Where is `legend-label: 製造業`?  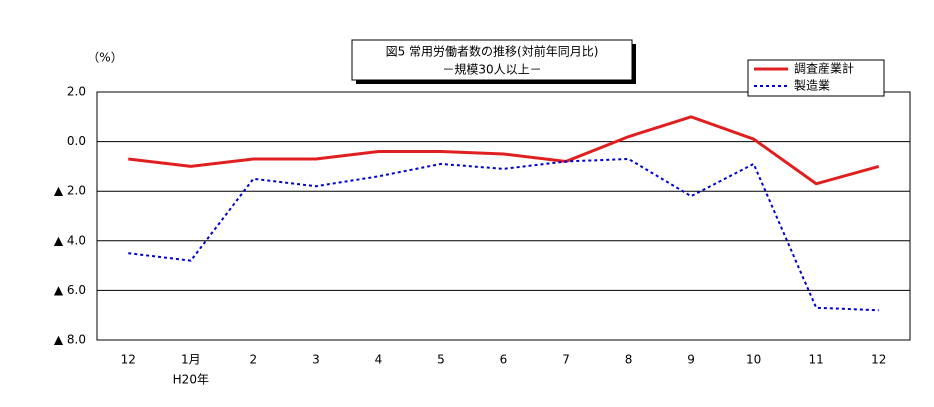
legend-label: 製造業 is located at coordinates (812, 86).